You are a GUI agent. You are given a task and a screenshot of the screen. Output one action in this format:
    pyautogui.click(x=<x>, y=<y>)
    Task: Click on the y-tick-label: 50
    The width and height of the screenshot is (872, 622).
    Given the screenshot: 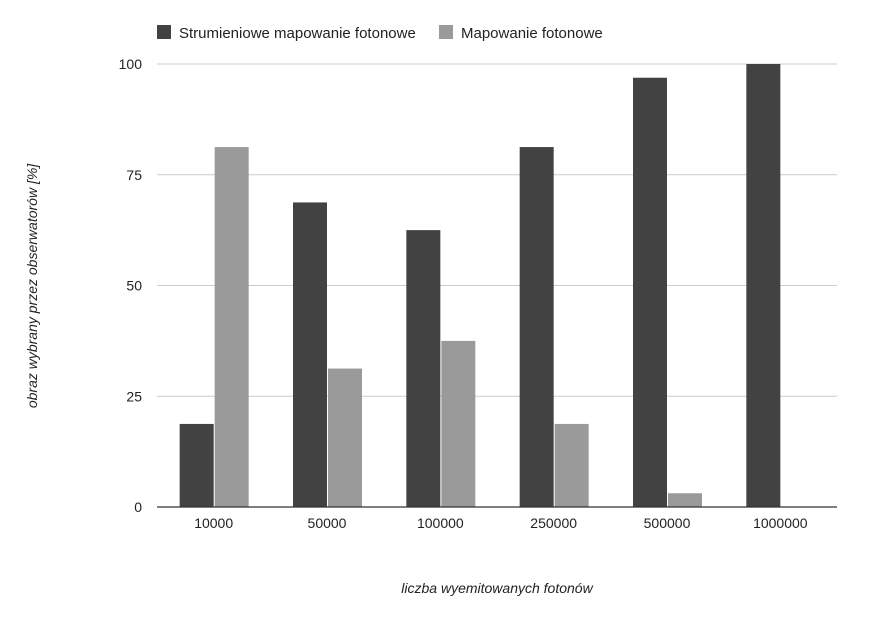 What is the action you would take?
    pyautogui.click(x=134, y=286)
    